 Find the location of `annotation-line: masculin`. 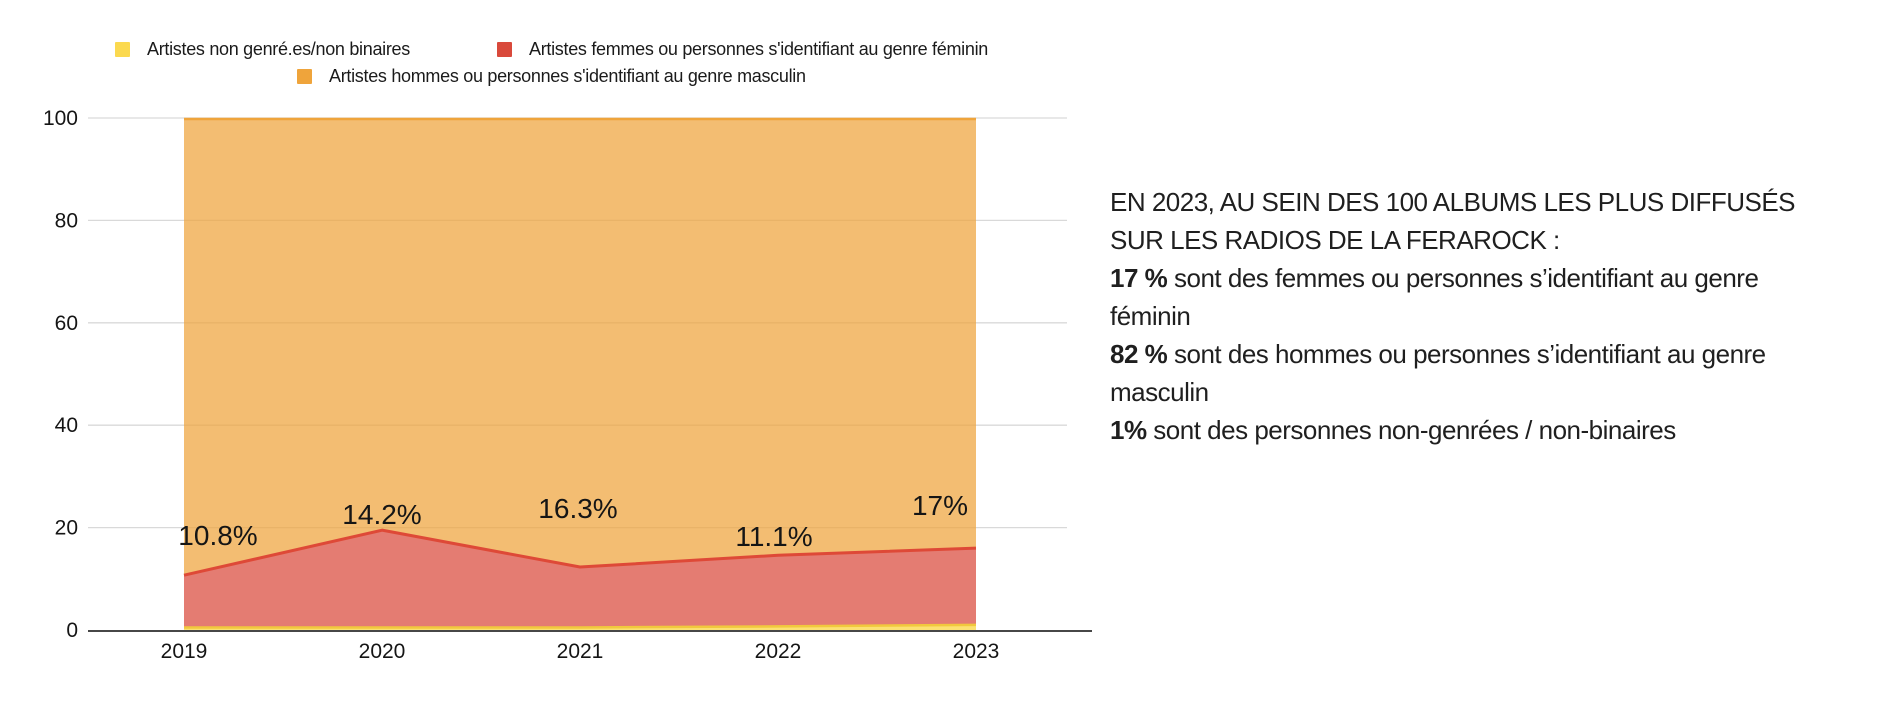

annotation-line: masculin is located at coordinates (1505, 392).